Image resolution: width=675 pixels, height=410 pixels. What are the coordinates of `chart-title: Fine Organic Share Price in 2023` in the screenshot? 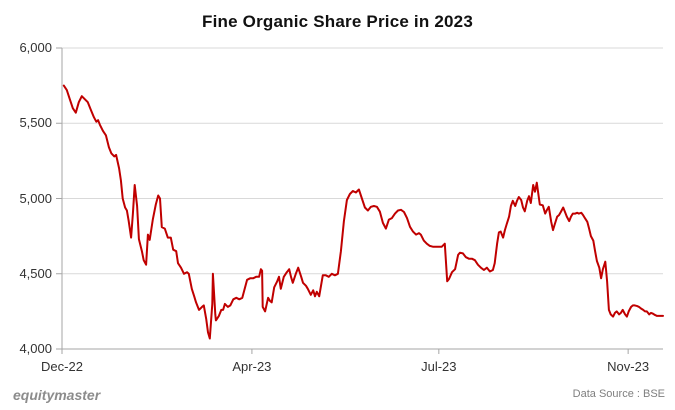 It's located at (337, 21).